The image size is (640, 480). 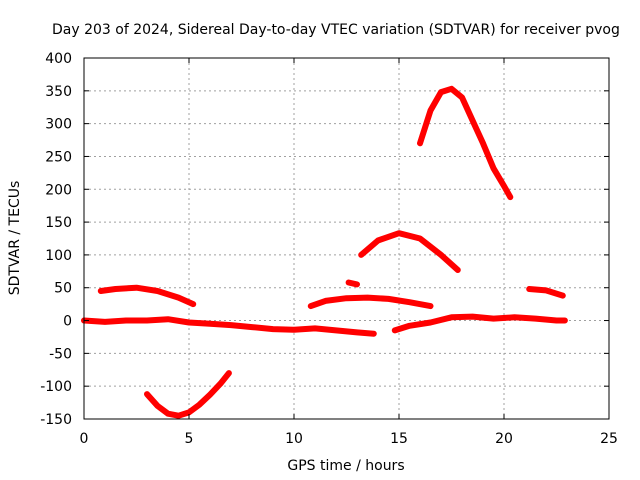 What do you see at coordinates (58, 223) in the screenshot?
I see `y-tick-label: 150` at bounding box center [58, 223].